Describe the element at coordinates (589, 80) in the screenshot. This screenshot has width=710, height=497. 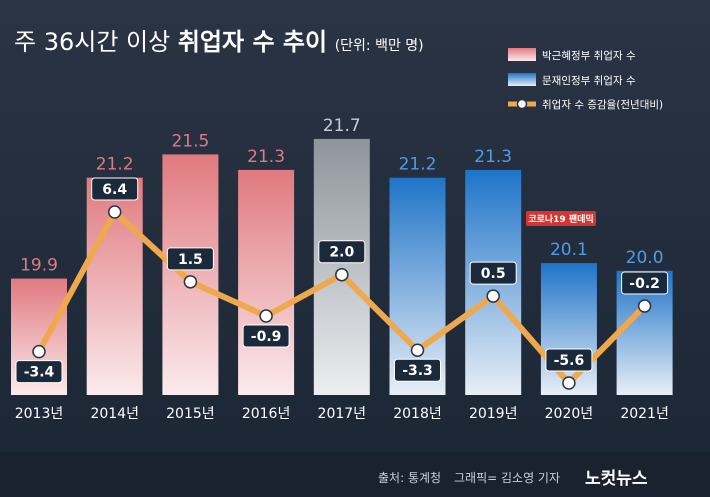
I see `legend-label-moon: 문재인정부 취업자 수` at that location.